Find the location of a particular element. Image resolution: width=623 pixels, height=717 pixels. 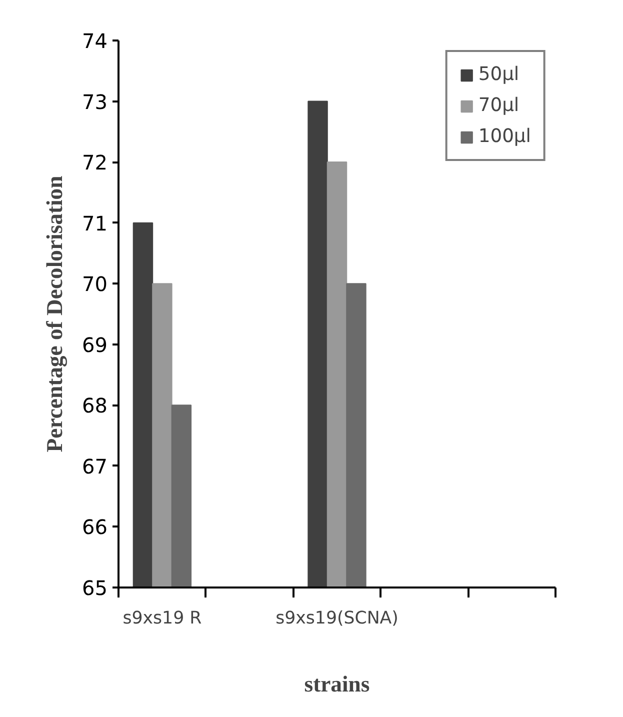

x-tick-label: s9xs19 R is located at coordinates (162, 618).